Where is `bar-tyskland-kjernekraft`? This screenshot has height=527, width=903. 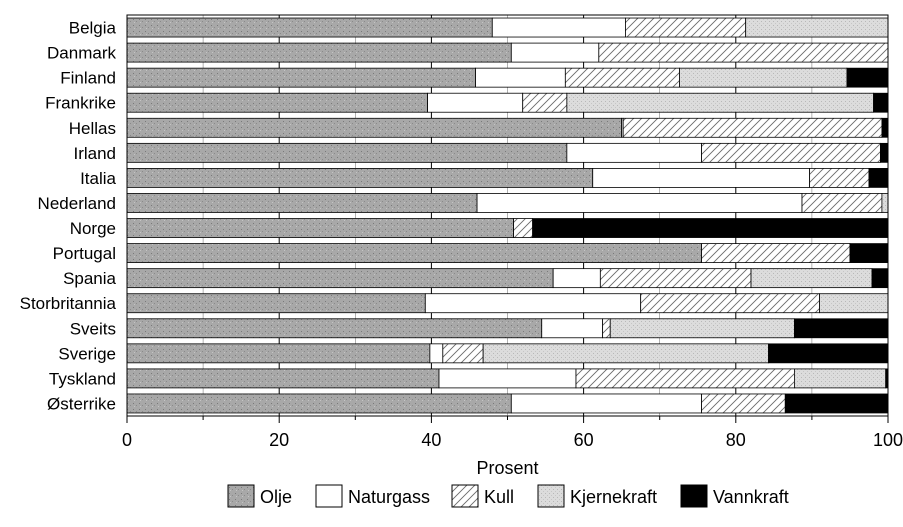 bar-tyskland-kjernekraft is located at coordinates (840, 378).